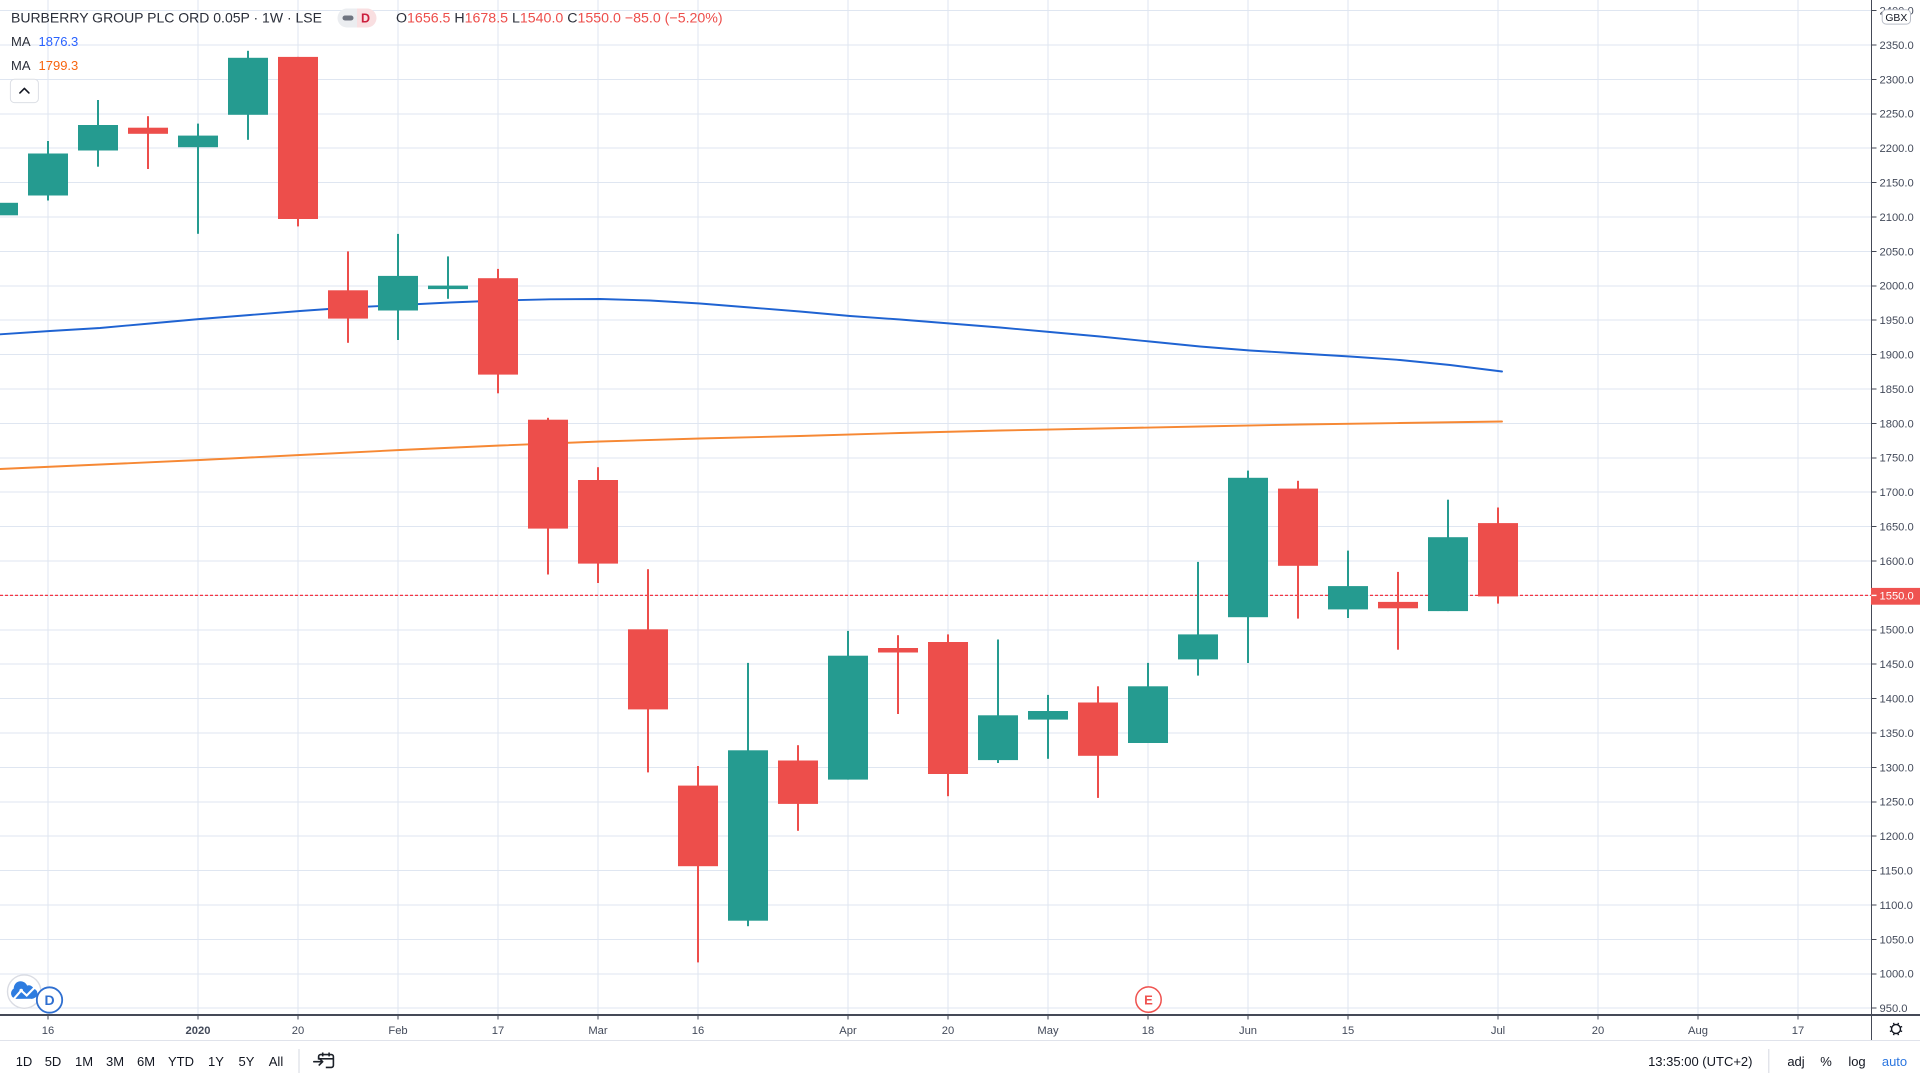 This screenshot has height=1080, width=1920. I want to click on svg-text: Aug, so click(1698, 1031).